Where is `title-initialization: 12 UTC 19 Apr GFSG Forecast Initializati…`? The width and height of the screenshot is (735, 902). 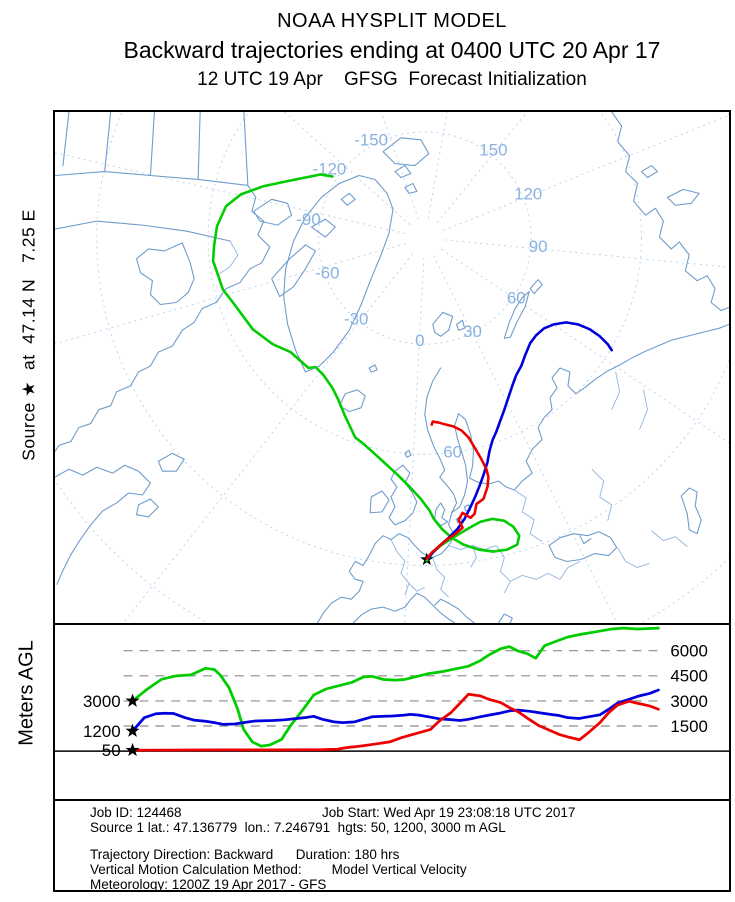
title-initialization: 12 UTC 19 Apr GFSG Forecast Initializati… is located at coordinates (392, 79).